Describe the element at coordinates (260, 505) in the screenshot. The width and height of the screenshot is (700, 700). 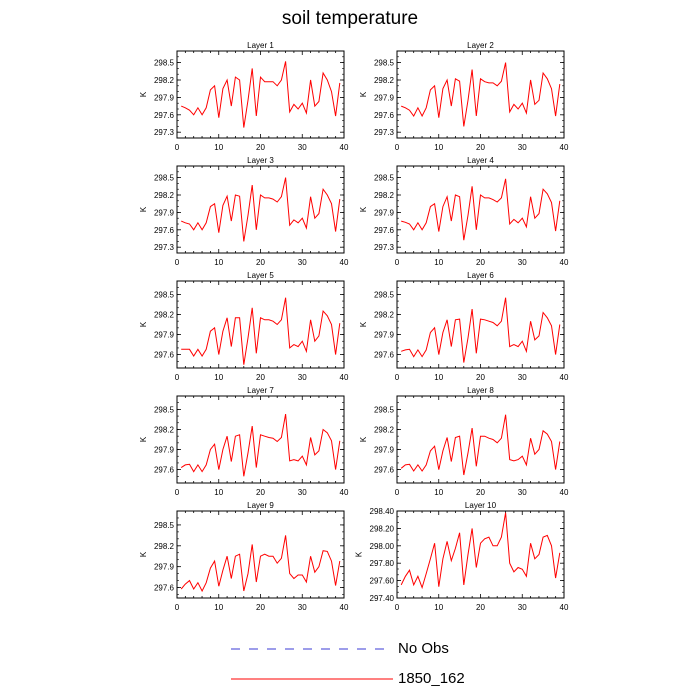
I see `panel-title: Layer 9` at that location.